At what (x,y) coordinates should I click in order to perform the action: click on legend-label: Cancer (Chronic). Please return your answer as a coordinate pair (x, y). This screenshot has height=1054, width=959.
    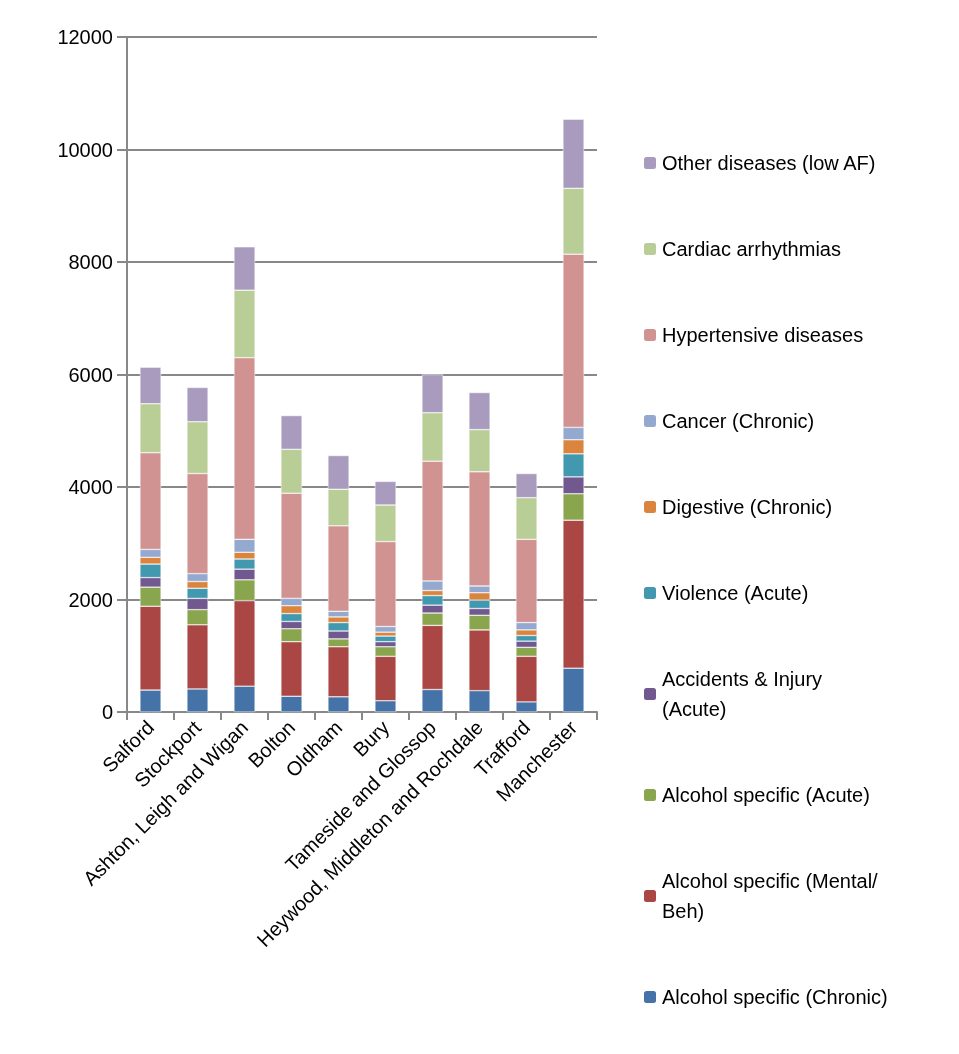
    Looking at the image, I should click on (738, 421).